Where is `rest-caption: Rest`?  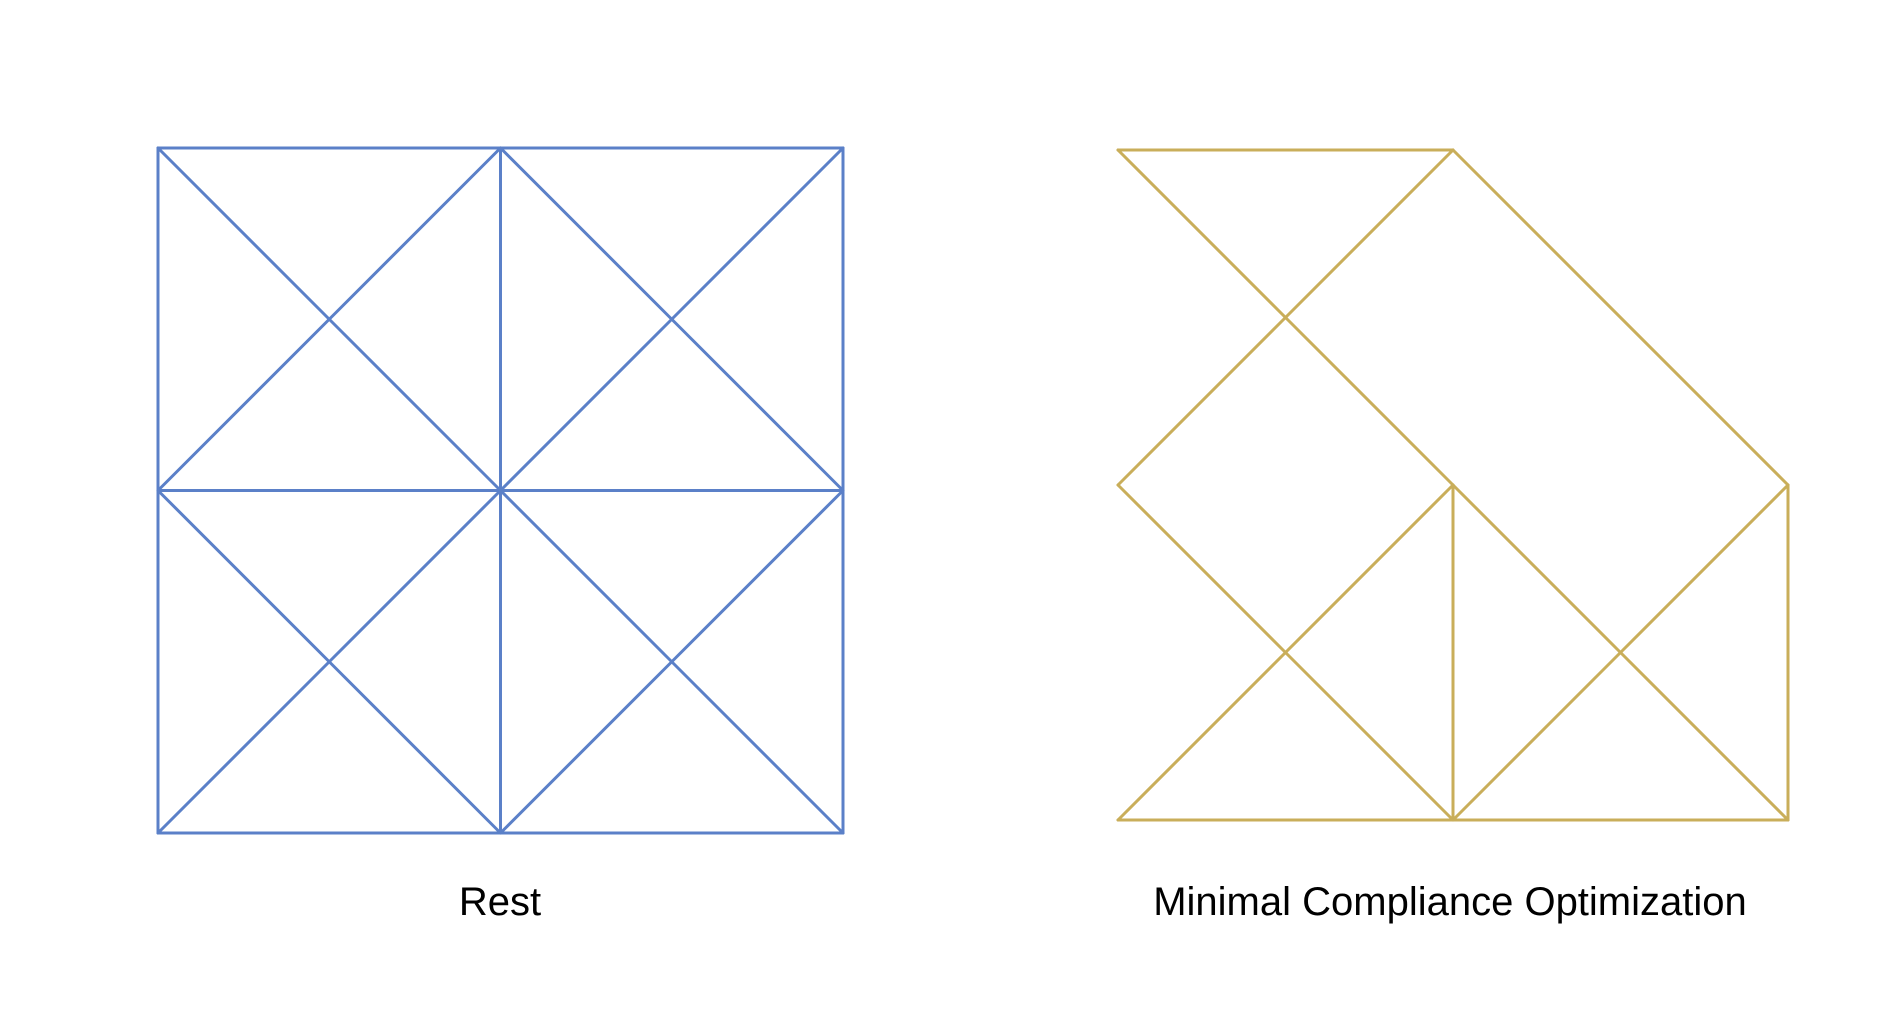 rest-caption: Rest is located at coordinates (500, 902).